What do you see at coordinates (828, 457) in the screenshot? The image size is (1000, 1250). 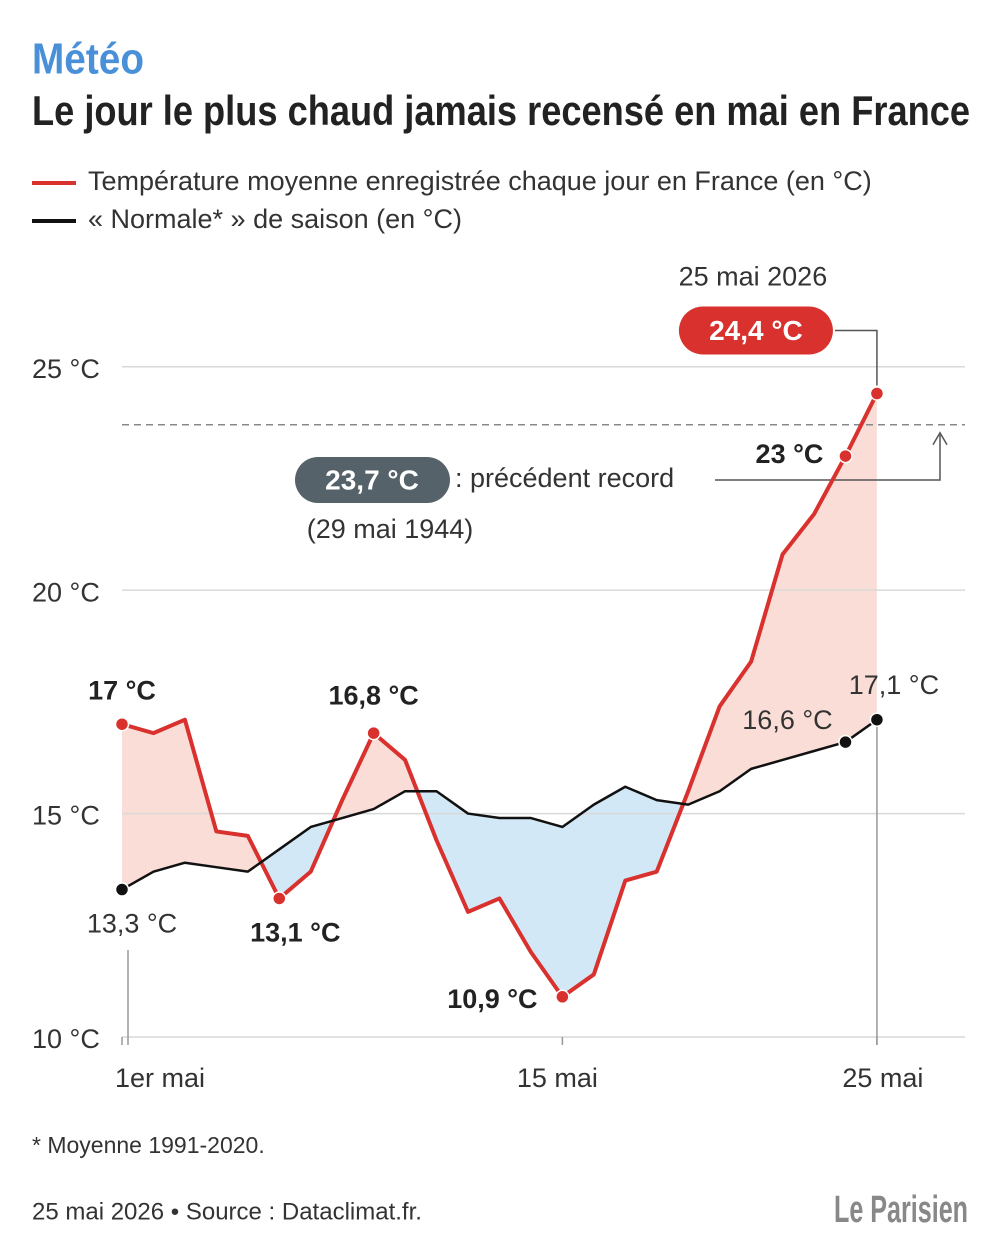 I see `record-arrow` at bounding box center [828, 457].